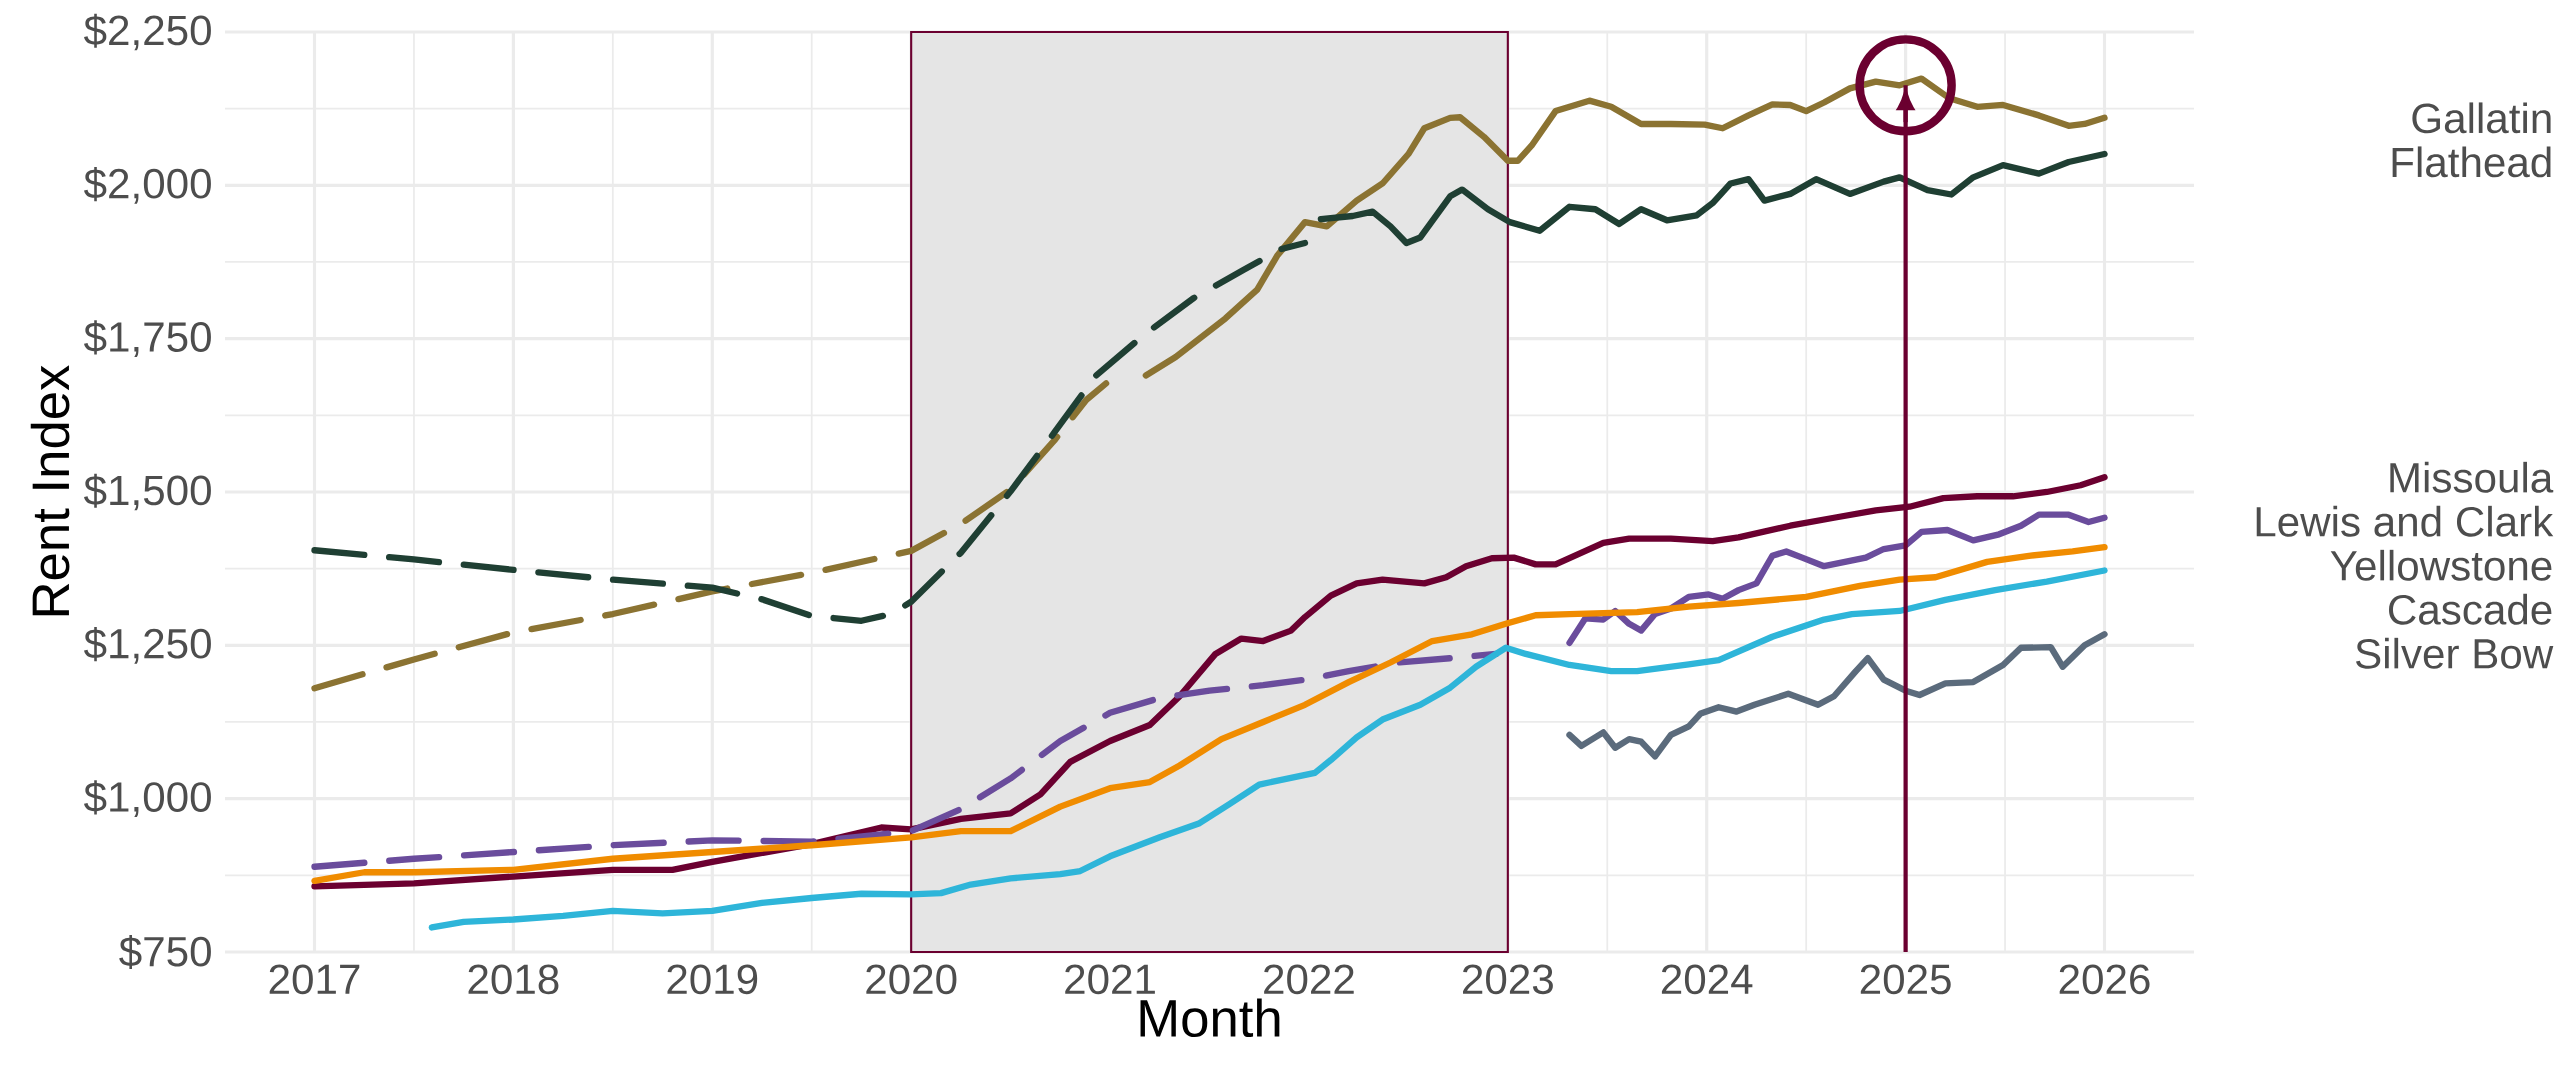 The image size is (2560, 1069). What do you see at coordinates (165, 952) in the screenshot?
I see `y-tick-label: $750` at bounding box center [165, 952].